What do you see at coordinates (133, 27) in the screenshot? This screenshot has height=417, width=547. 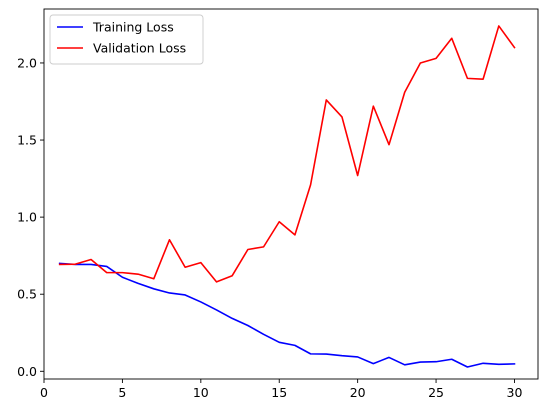 I see `legend-label-training-loss: Training Loss` at bounding box center [133, 27].